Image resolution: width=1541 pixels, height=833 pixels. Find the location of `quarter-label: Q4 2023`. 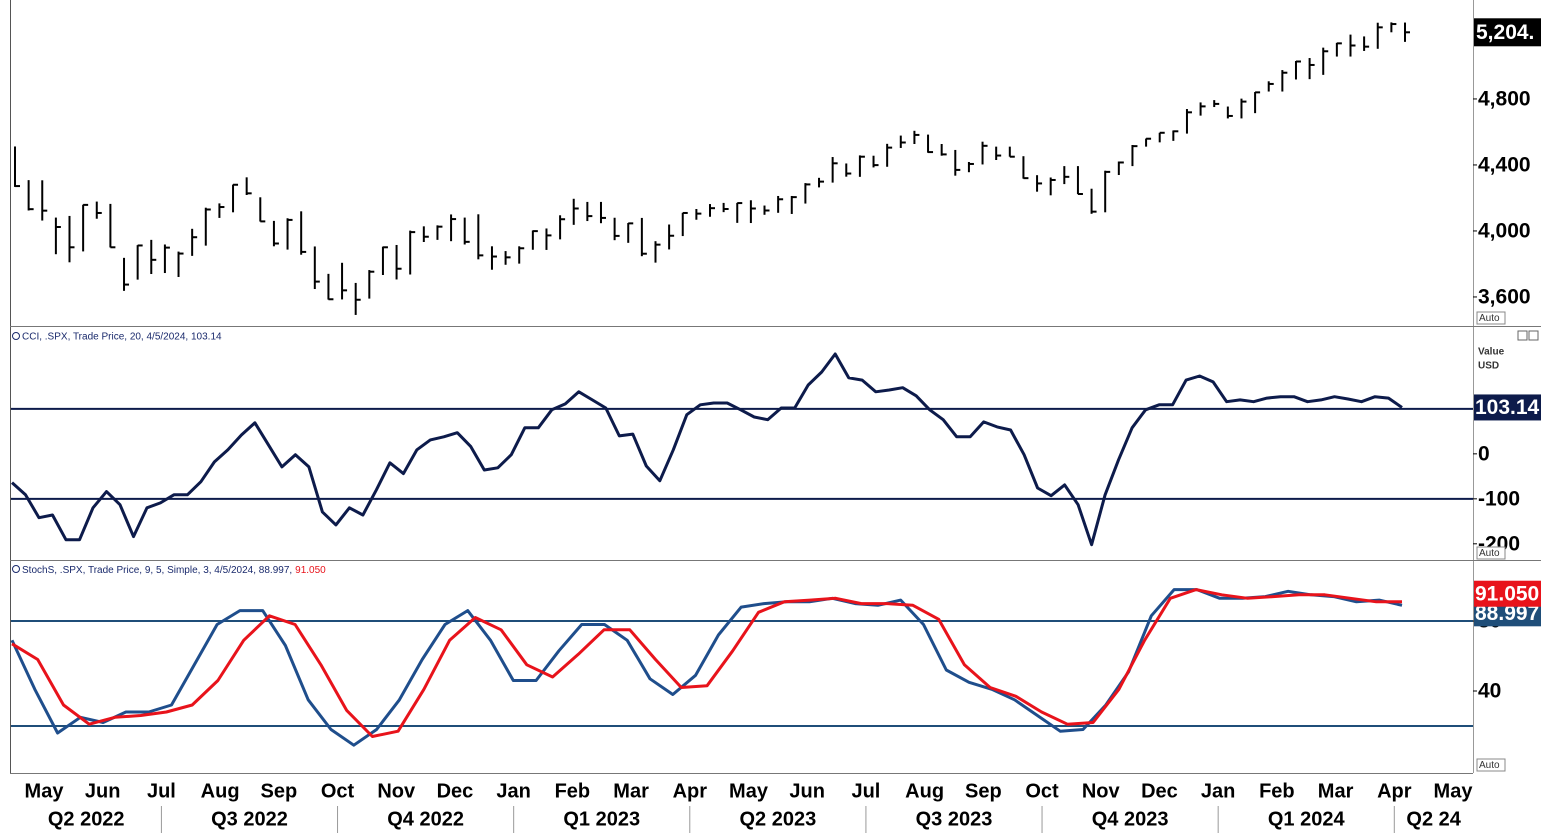

quarter-label: Q4 2023 is located at coordinates (1130, 819).